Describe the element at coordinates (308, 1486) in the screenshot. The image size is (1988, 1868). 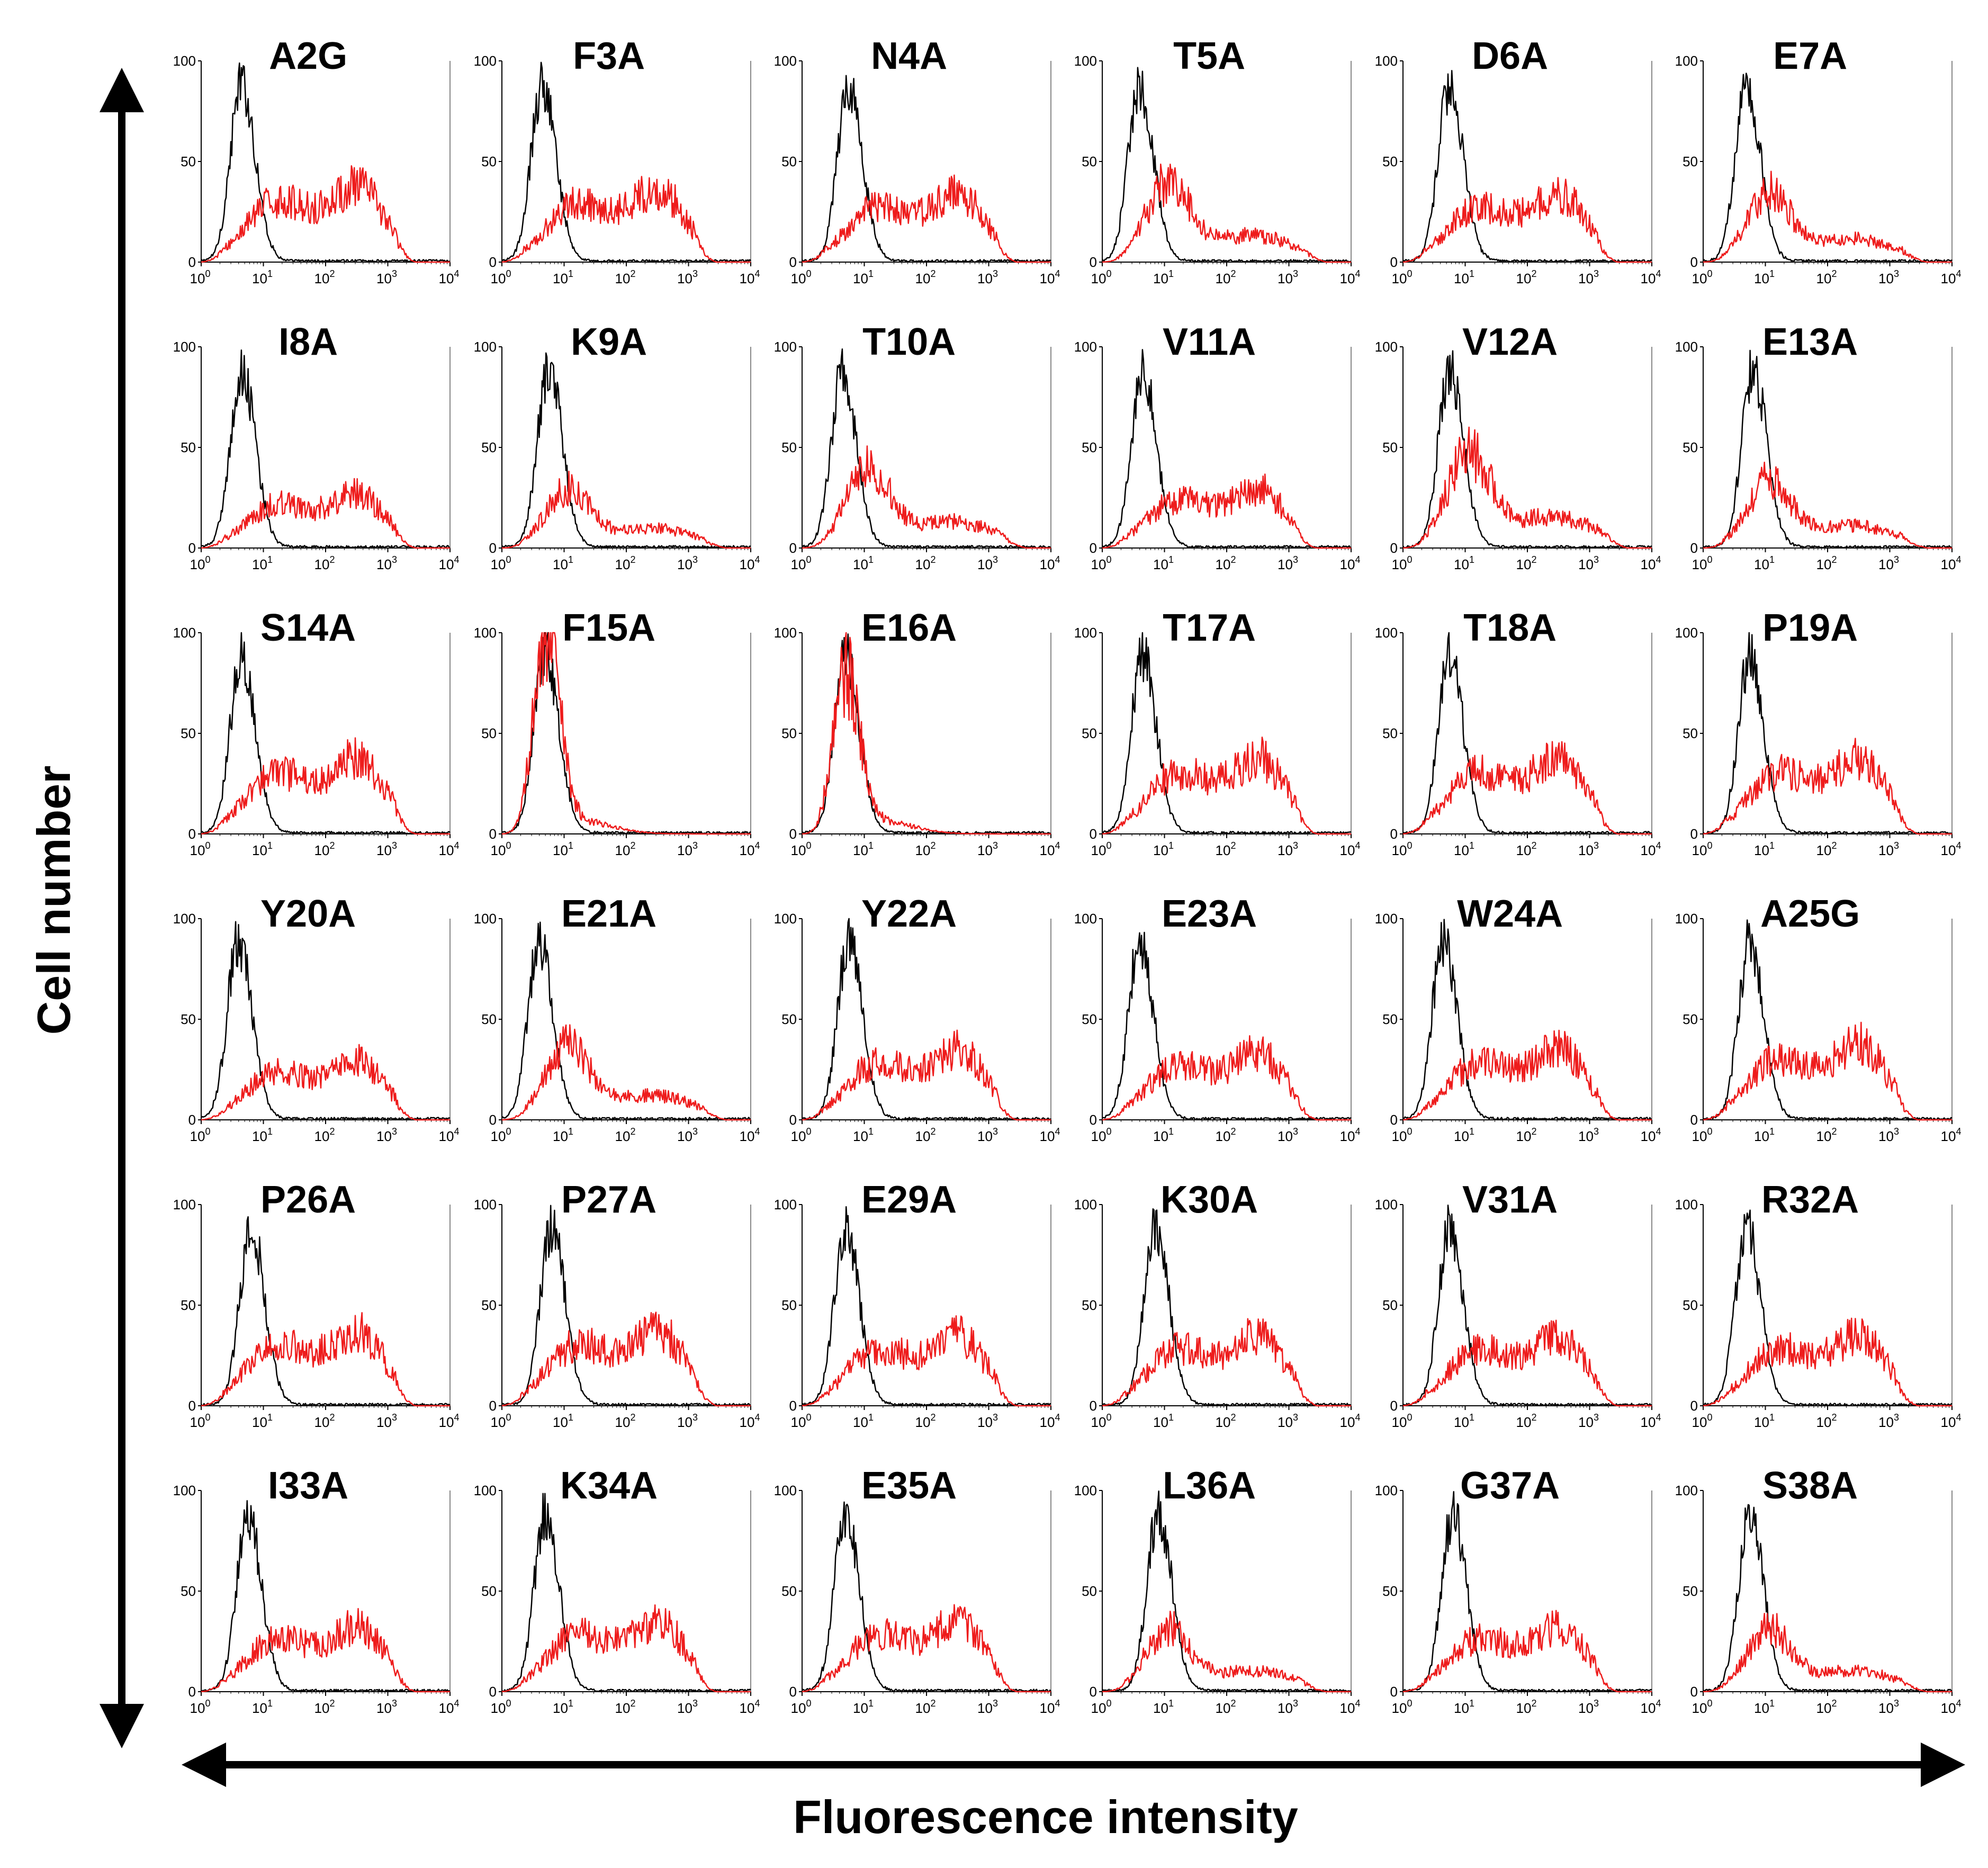
I see `panel-title: I33A` at that location.